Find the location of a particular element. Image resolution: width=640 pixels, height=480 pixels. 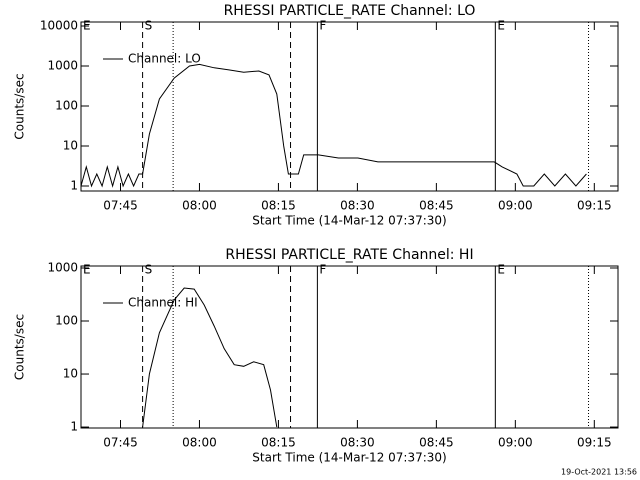

footer-timestamp: 19-Oct-2021 13:56 is located at coordinates (599, 472).